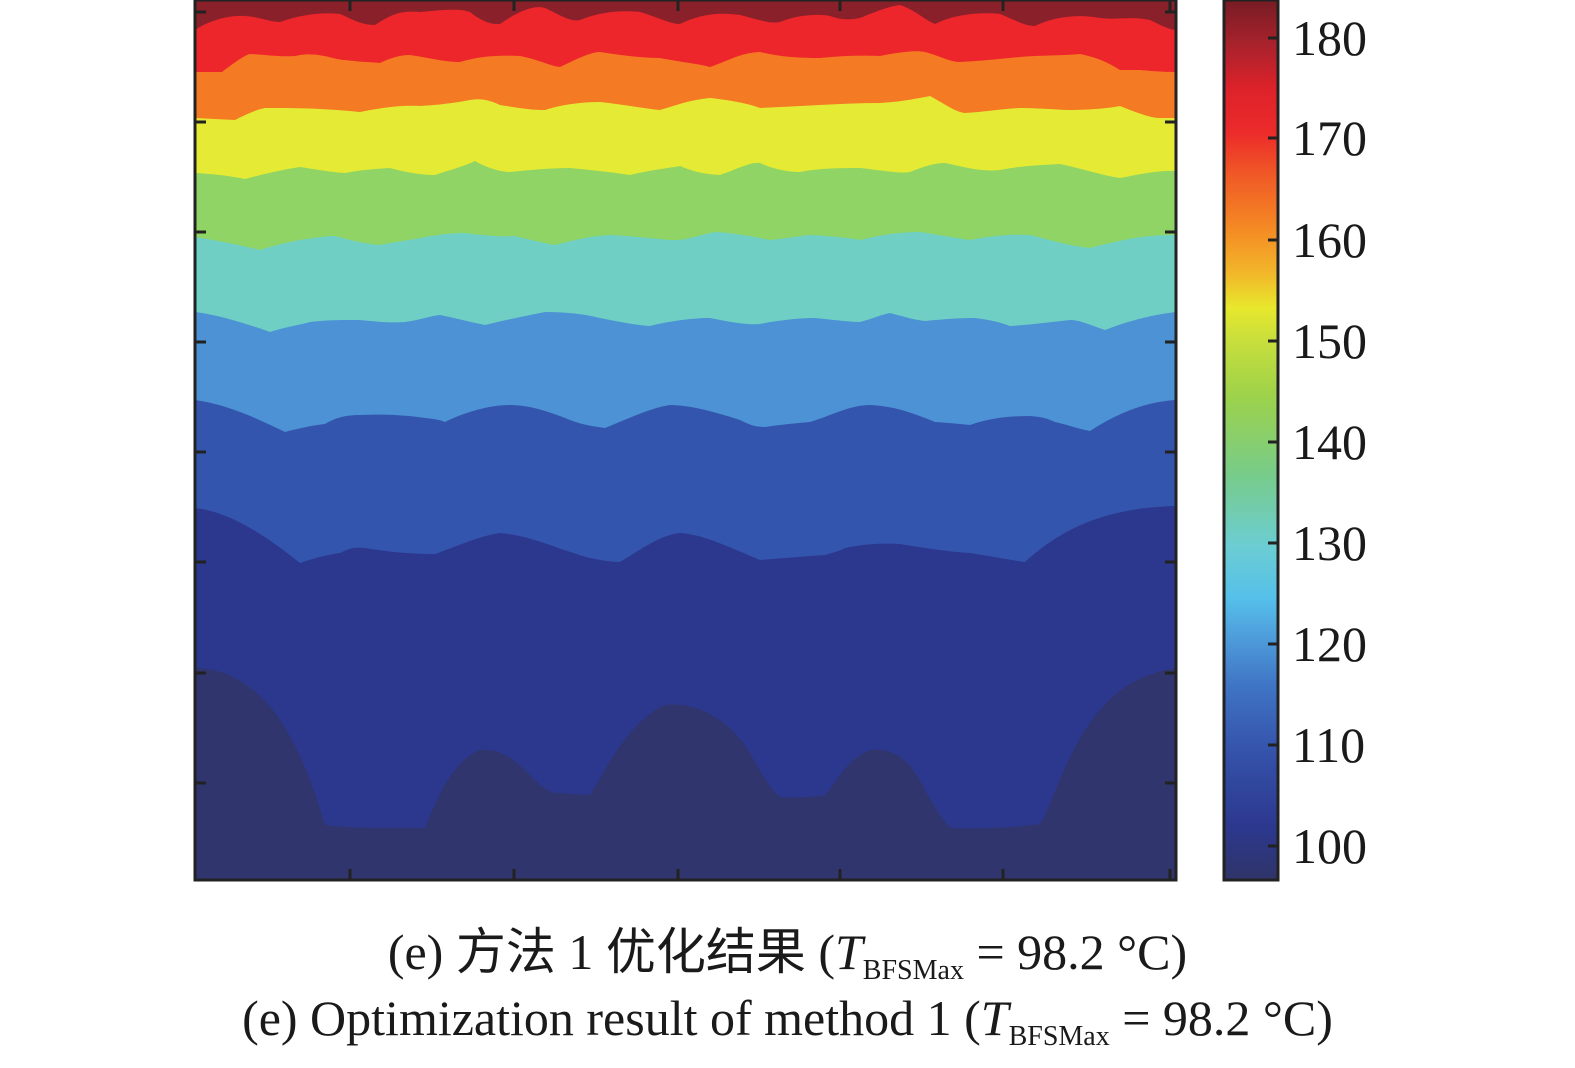 The width and height of the screenshot is (1575, 1068). What do you see at coordinates (611, 1018) in the screenshot?
I see `caption-en-prefix: (e) Optimization result of method 1 (` at bounding box center [611, 1018].